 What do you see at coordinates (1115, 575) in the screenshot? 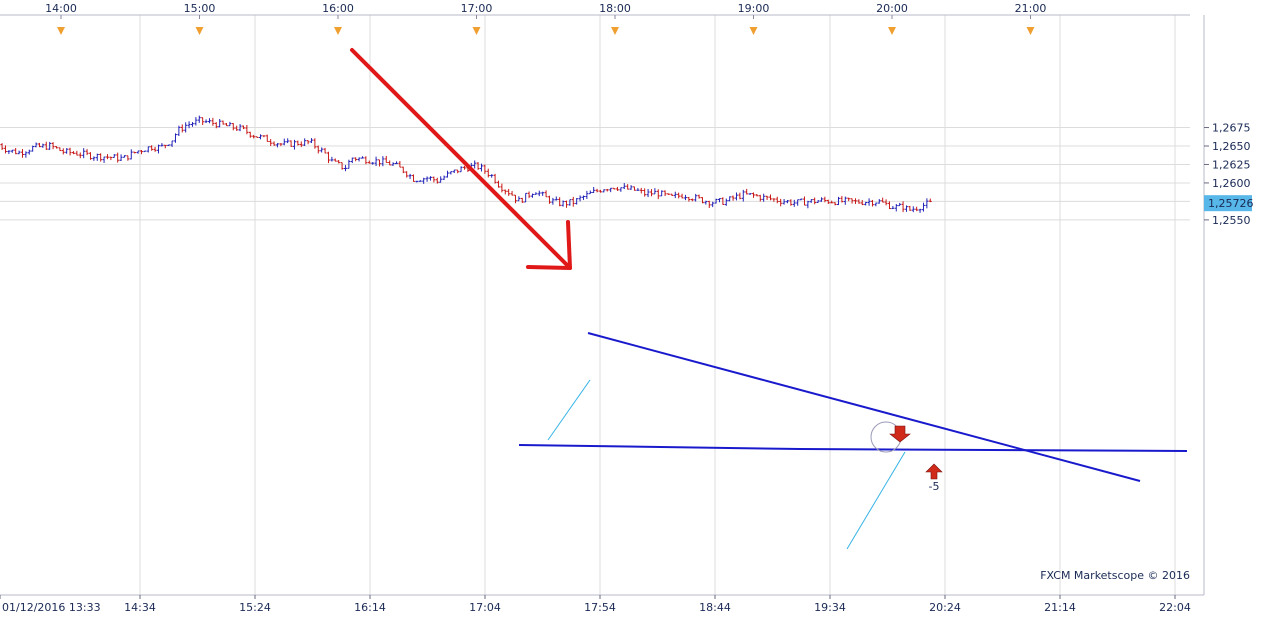
I see `watermark: FXCM Marketscope © 2016` at bounding box center [1115, 575].